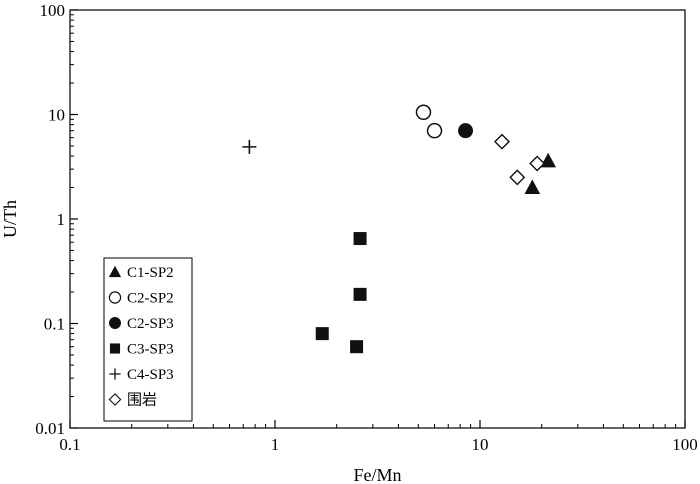 The width and height of the screenshot is (700, 484). What do you see at coordinates (50, 428) in the screenshot?
I see `y-tick-label: 0.01` at bounding box center [50, 428].